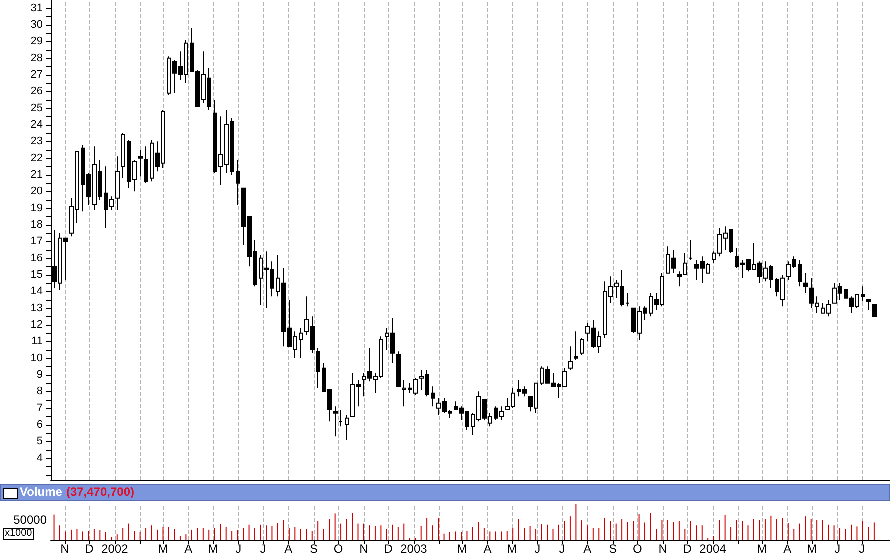  What do you see at coordinates (115, 549) in the screenshot?
I see `x-tick-label: 2002` at bounding box center [115, 549].